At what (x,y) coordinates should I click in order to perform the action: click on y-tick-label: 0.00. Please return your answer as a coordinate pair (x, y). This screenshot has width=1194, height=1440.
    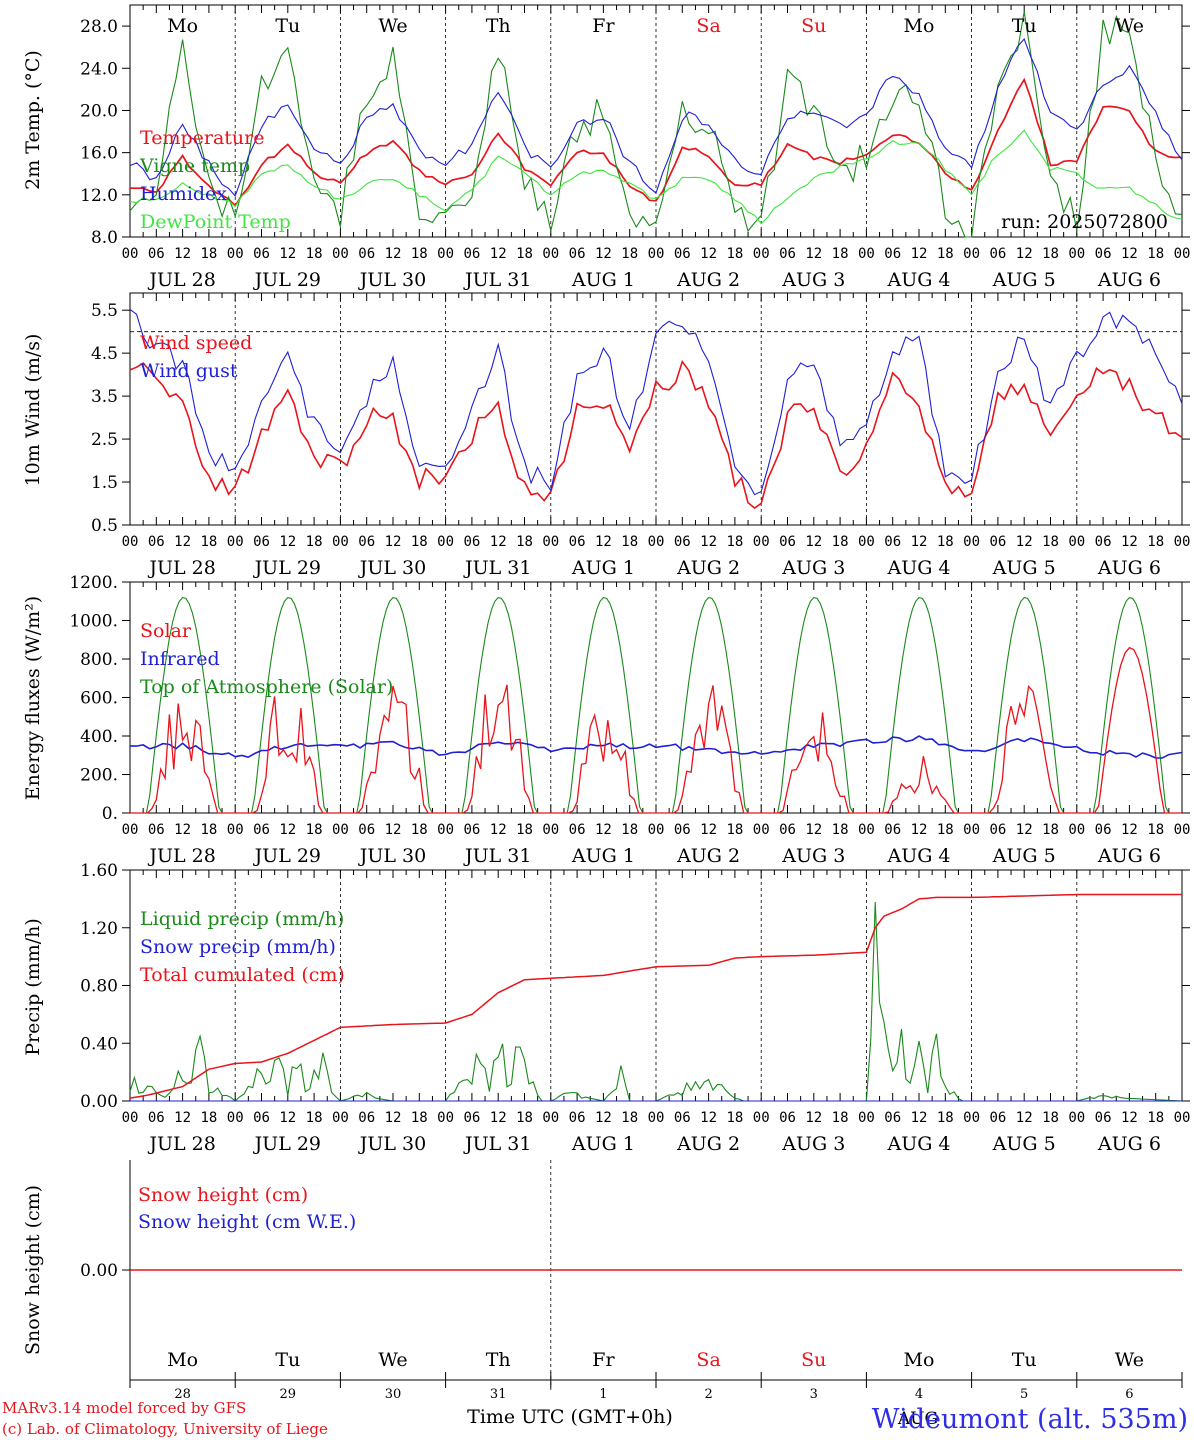
    Looking at the image, I should click on (99, 1271).